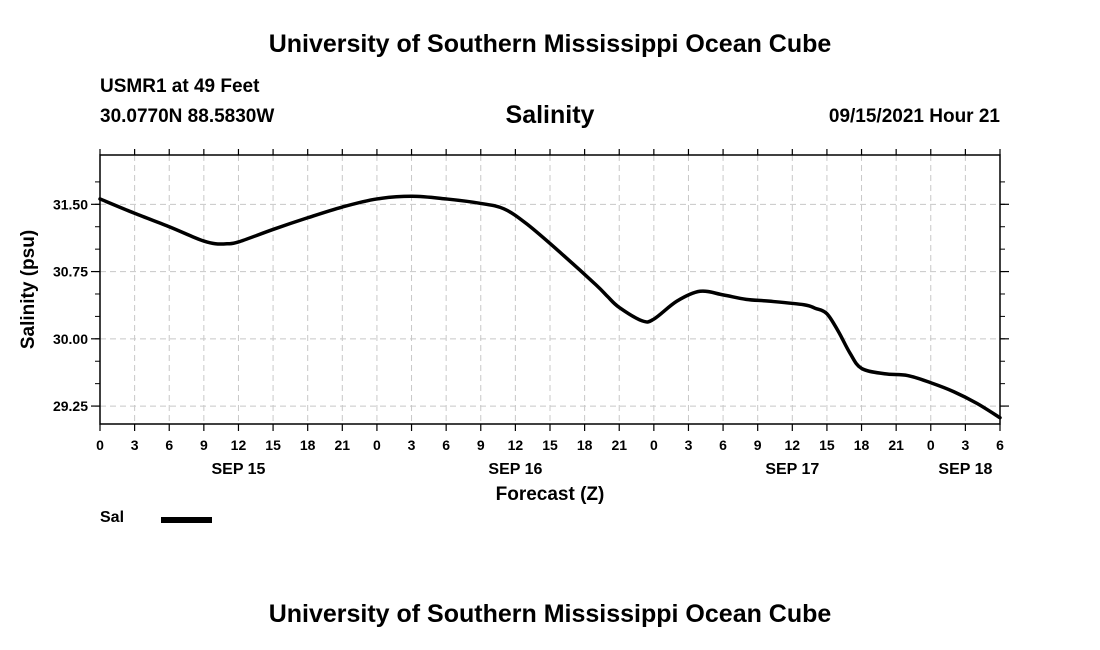  I want to click on y-axis-title: Salinity (psu), so click(28, 289).